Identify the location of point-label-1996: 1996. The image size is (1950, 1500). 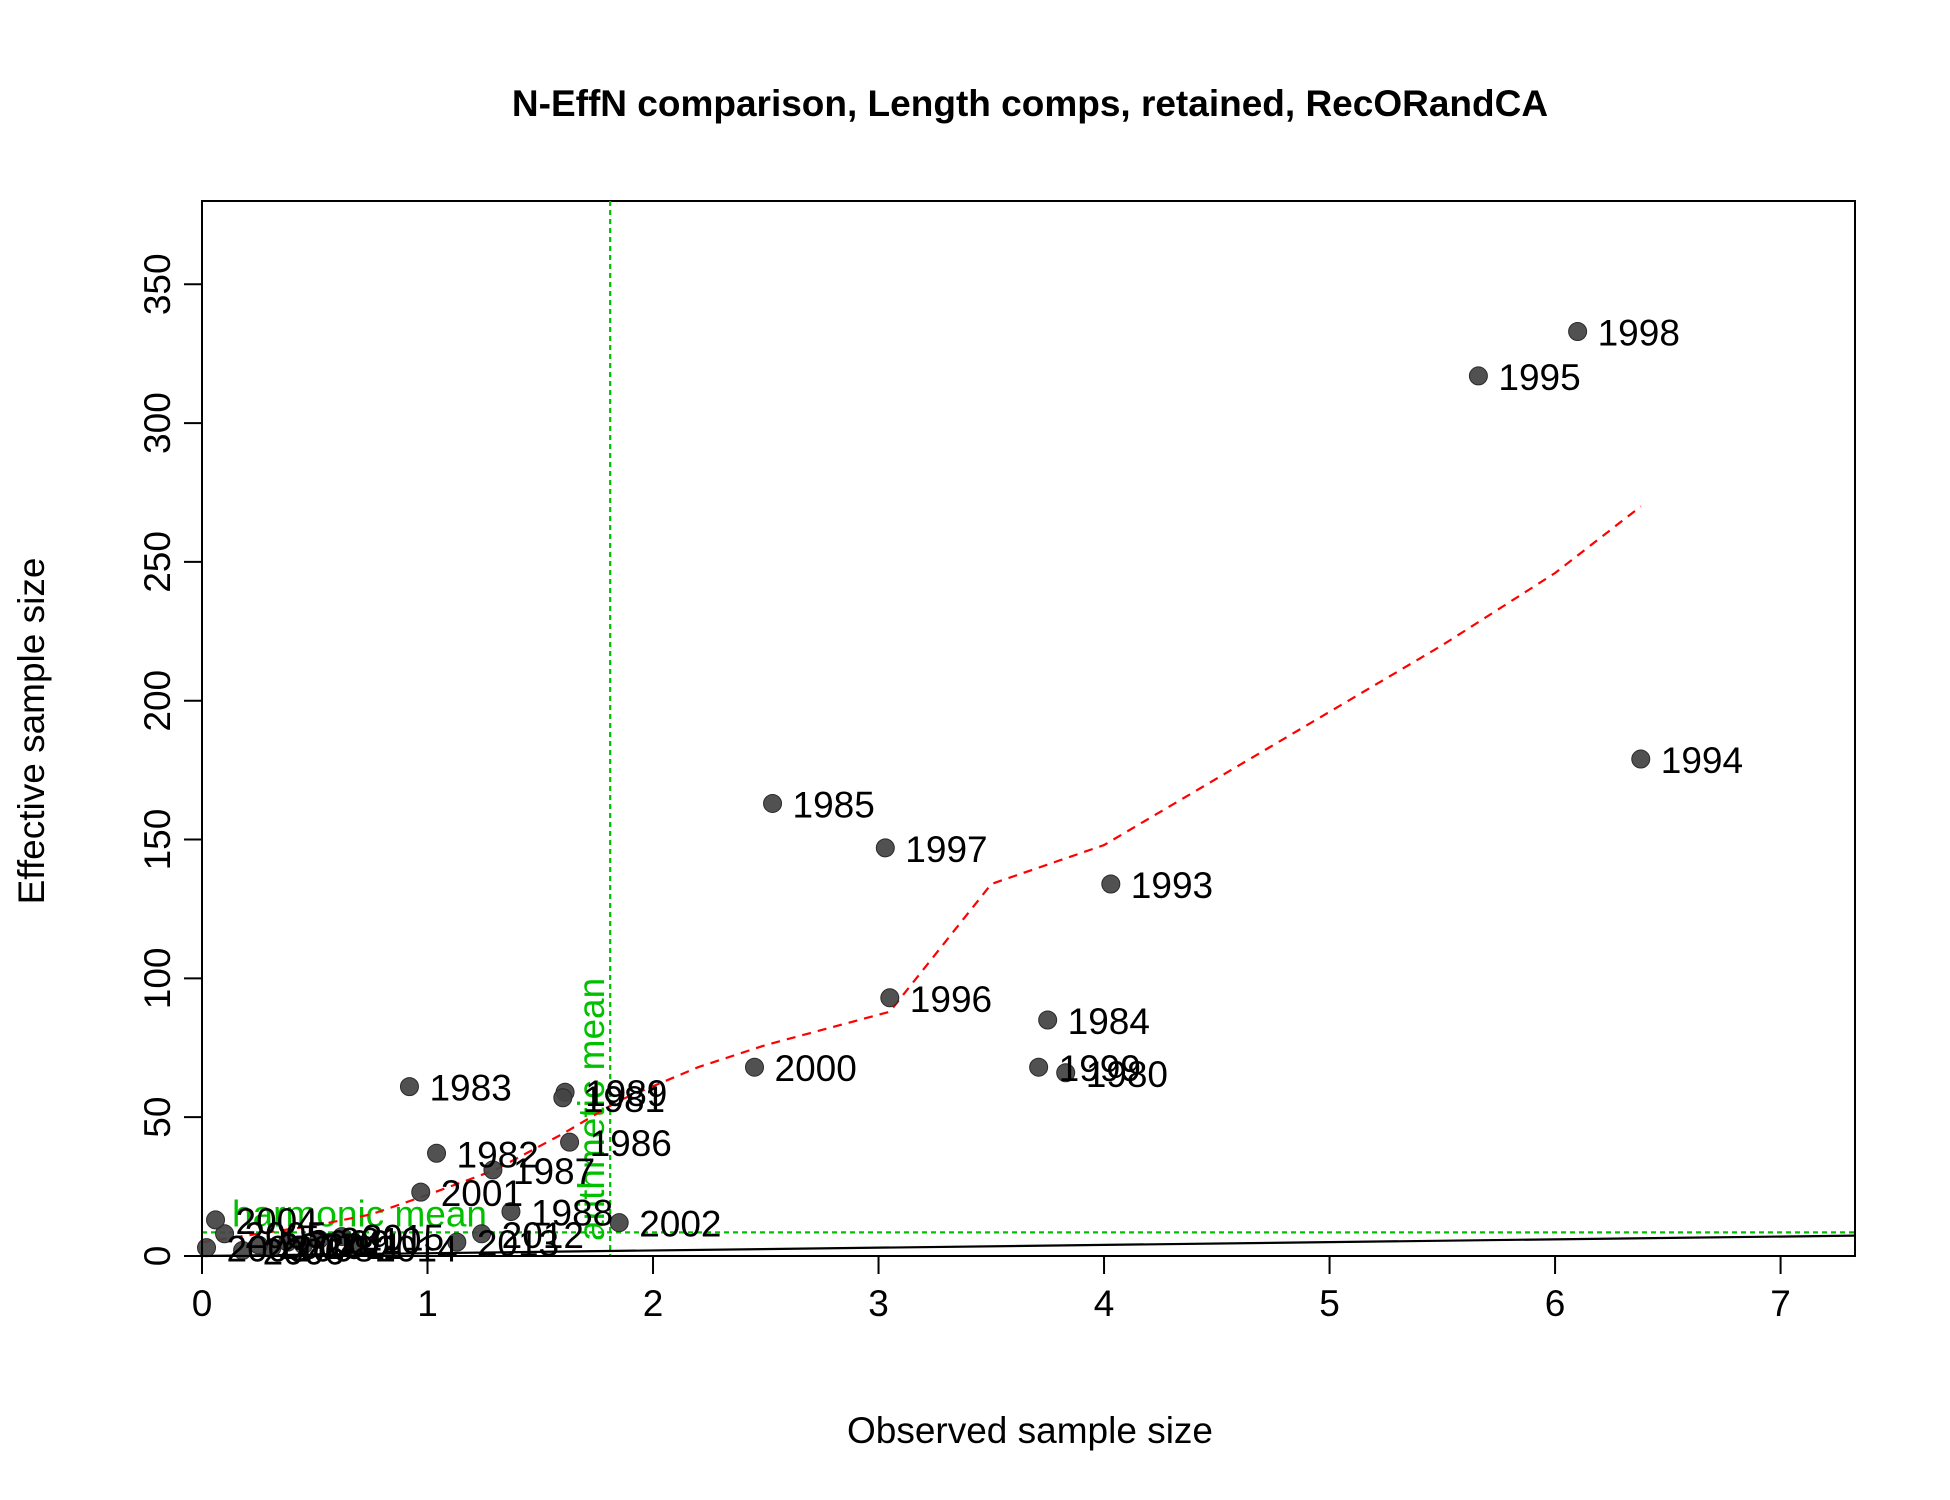
(951, 999).